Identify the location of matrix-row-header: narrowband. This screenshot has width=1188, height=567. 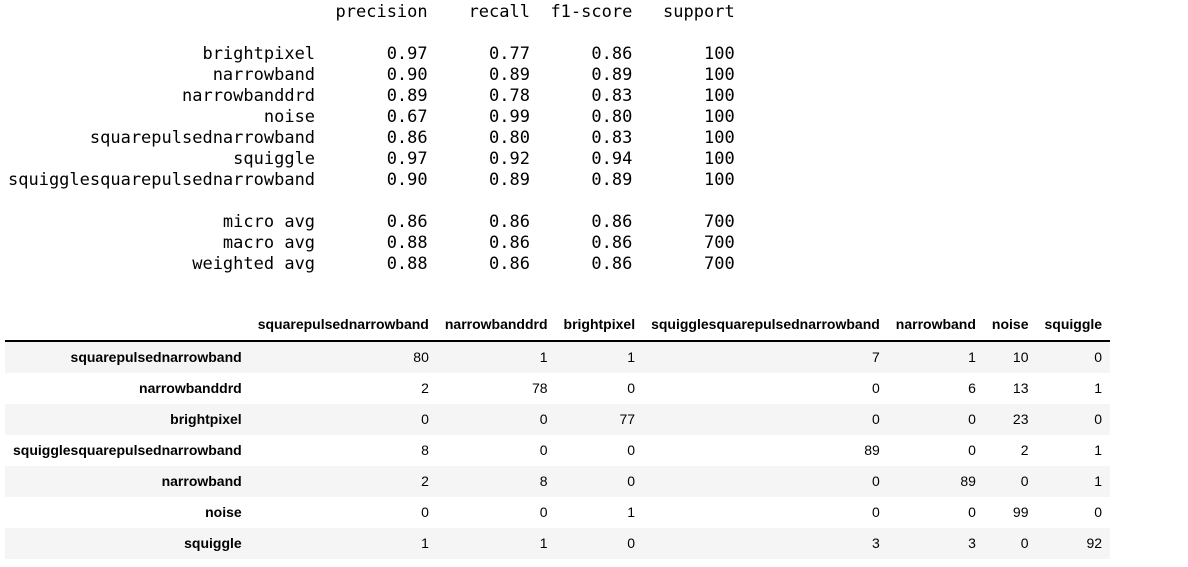
(201, 481).